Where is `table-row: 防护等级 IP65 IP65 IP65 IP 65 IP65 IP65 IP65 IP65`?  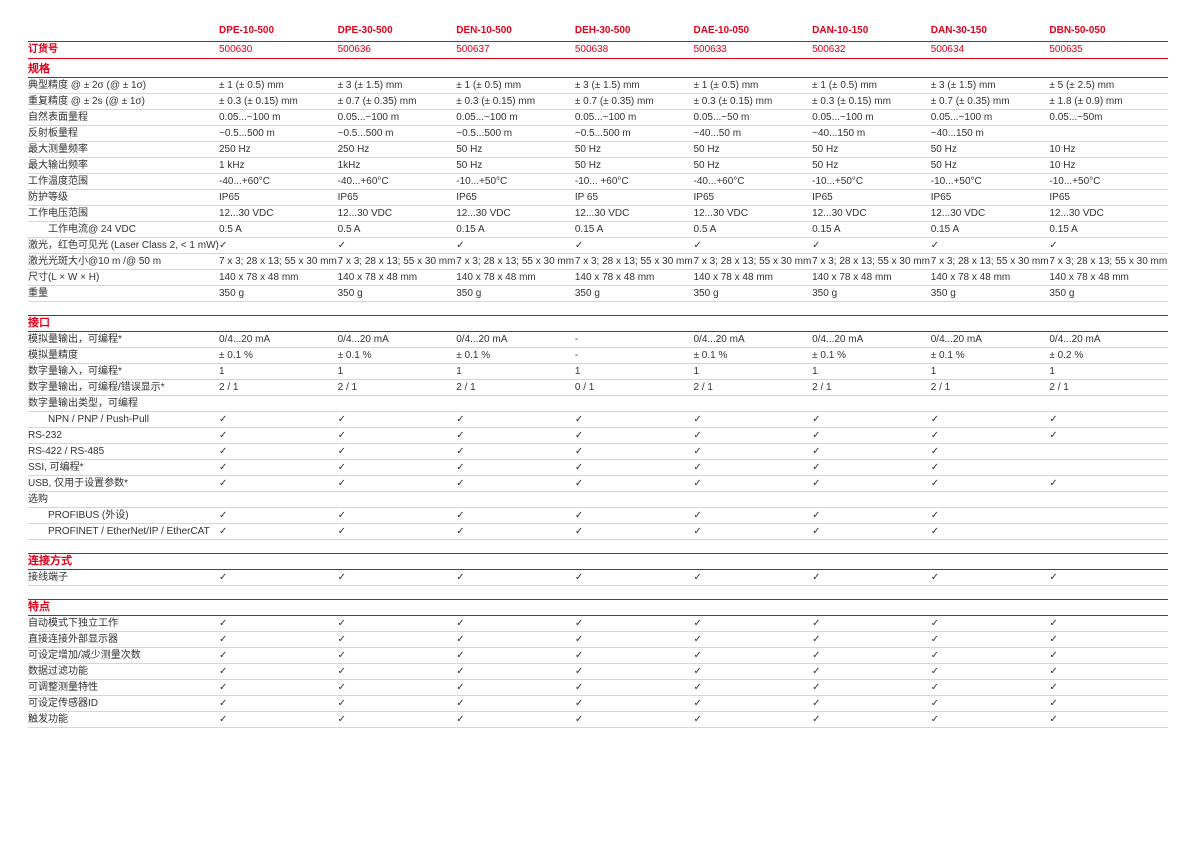
table-row: 防护等级 IP65 IP65 IP65 IP 65 IP65 IP65 IP65 IP65 is located at coordinates (598, 198).